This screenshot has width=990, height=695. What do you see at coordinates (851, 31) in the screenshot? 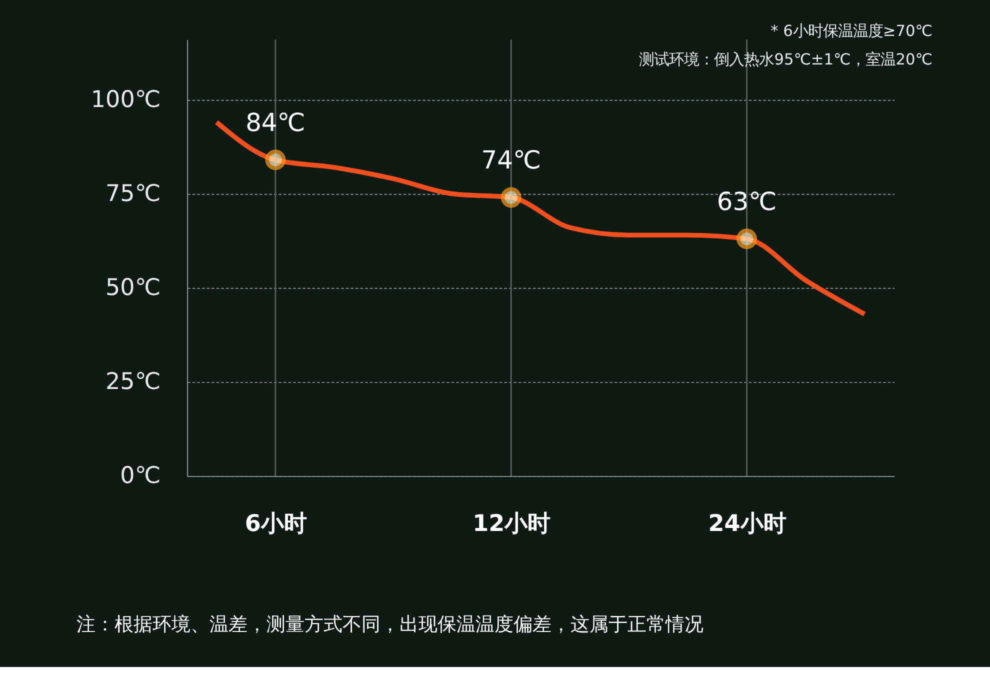
I see `text: * 6小时保温温度≥70℃` at bounding box center [851, 31].